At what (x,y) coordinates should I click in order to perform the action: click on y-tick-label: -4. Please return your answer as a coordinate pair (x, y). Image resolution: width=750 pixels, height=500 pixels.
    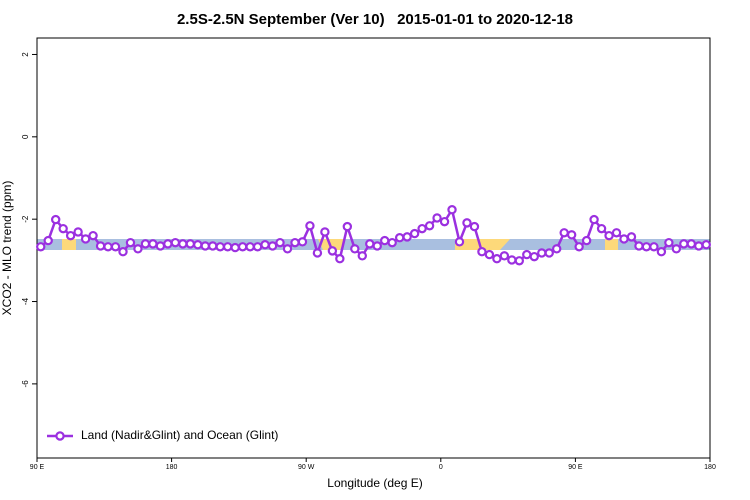
    Looking at the image, I should click on (25, 301).